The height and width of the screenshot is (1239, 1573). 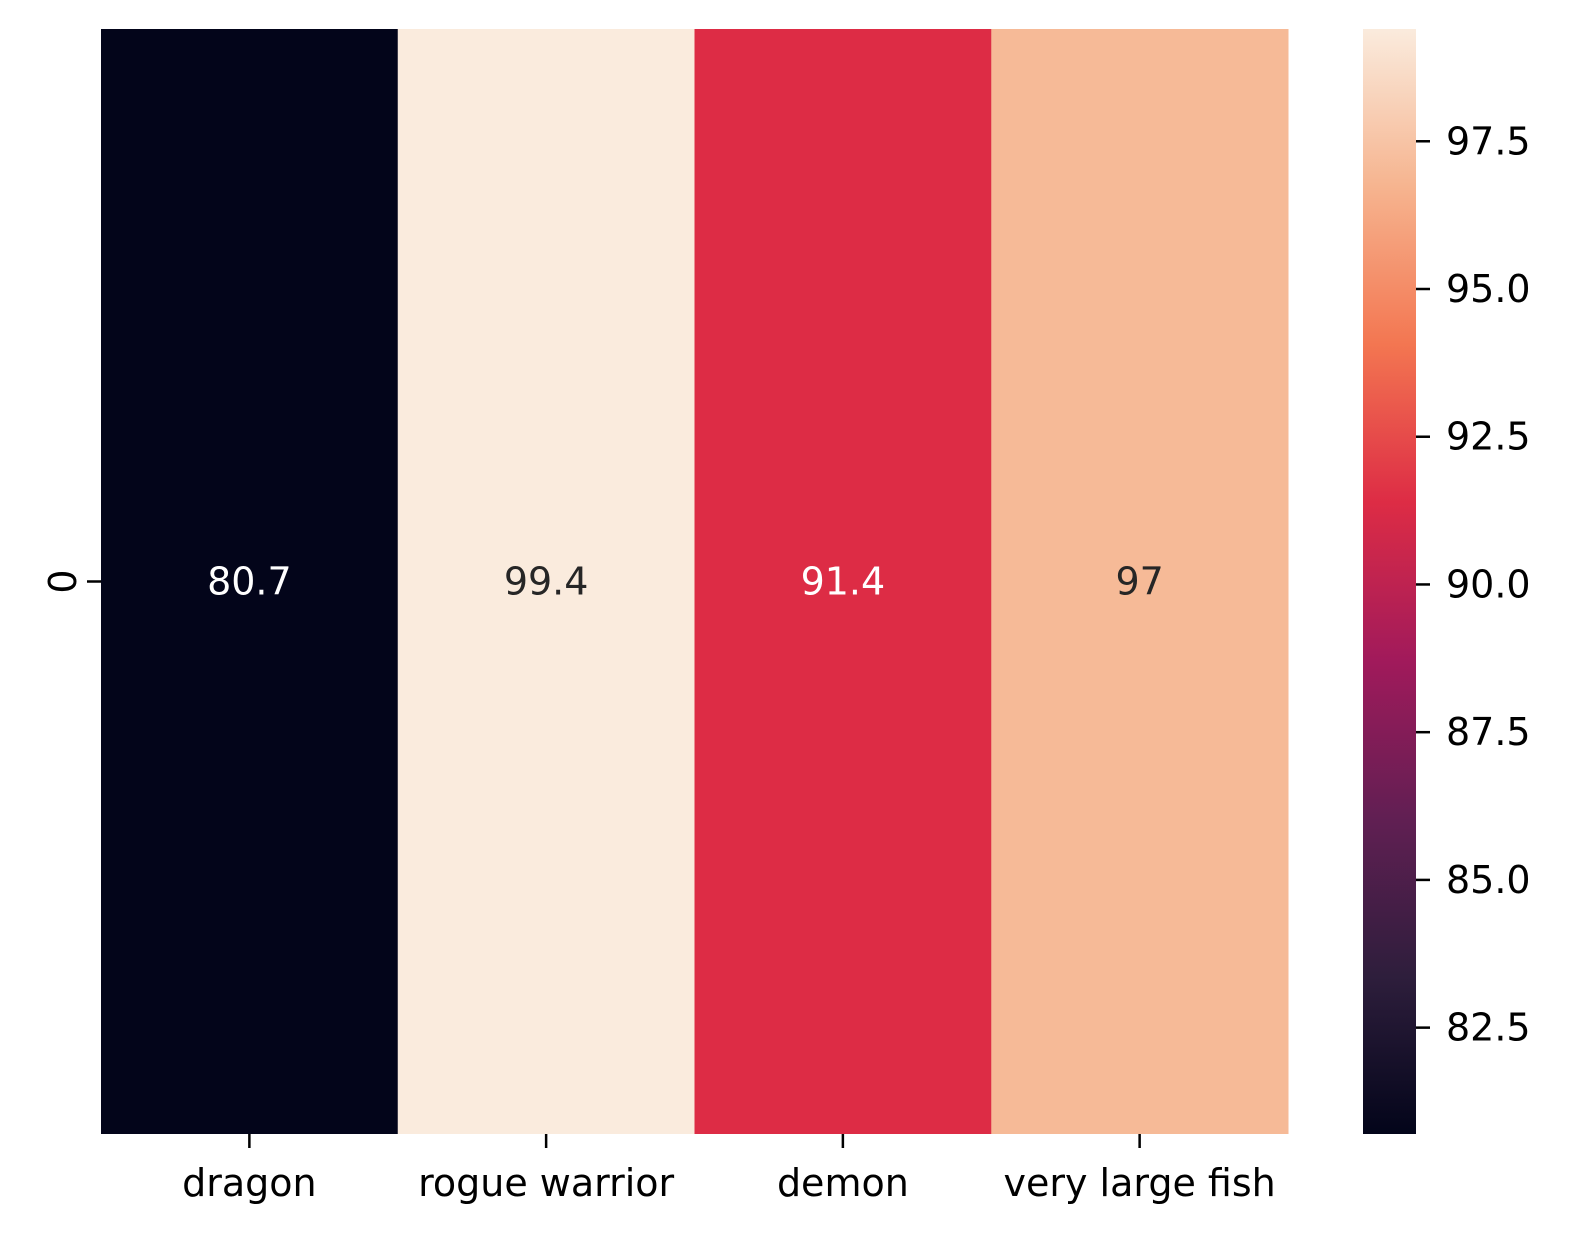 I want to click on cell-value-label: 97, so click(x=1139, y=582).